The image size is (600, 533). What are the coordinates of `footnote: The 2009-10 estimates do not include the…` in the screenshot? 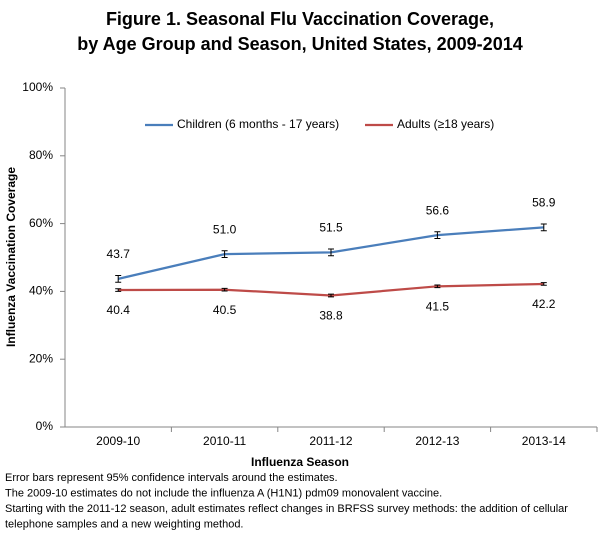 It's located at (223, 493).